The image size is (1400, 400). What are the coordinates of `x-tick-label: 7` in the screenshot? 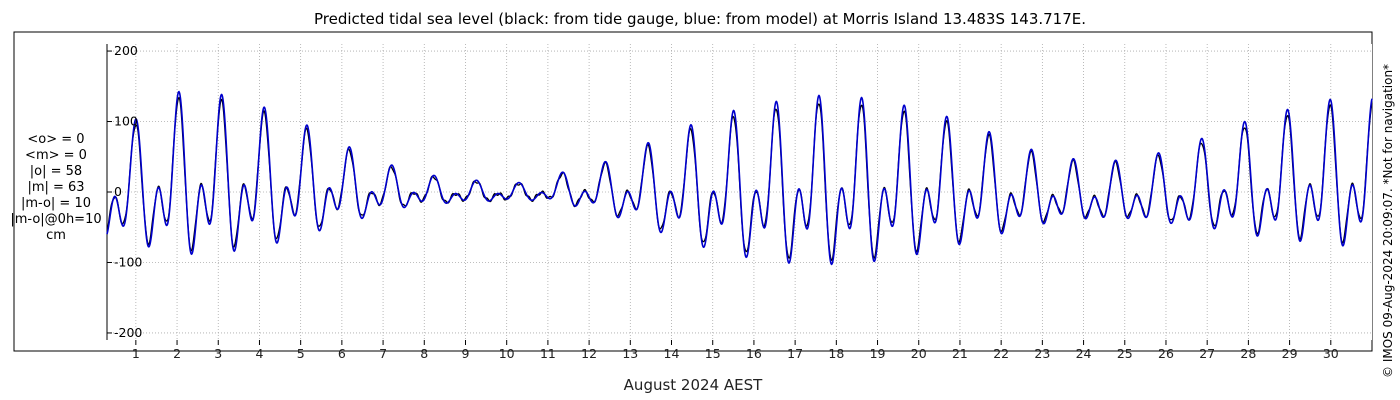 It's located at (383, 353).